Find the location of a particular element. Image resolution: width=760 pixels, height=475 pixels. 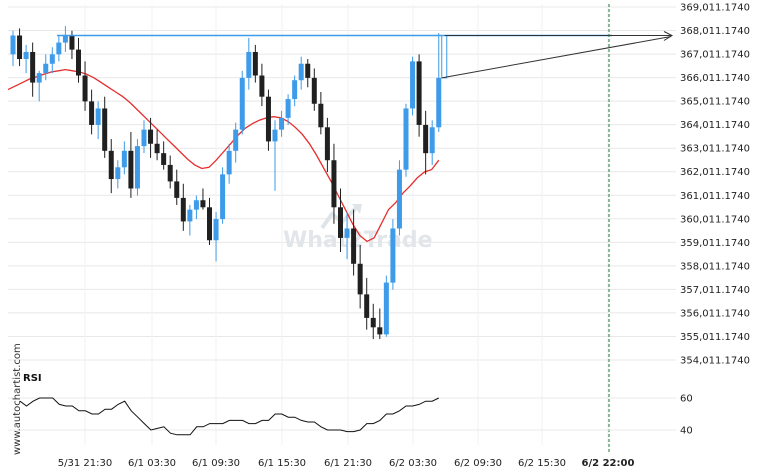

price-tick-label: 368,011.1740 is located at coordinates (715, 31).